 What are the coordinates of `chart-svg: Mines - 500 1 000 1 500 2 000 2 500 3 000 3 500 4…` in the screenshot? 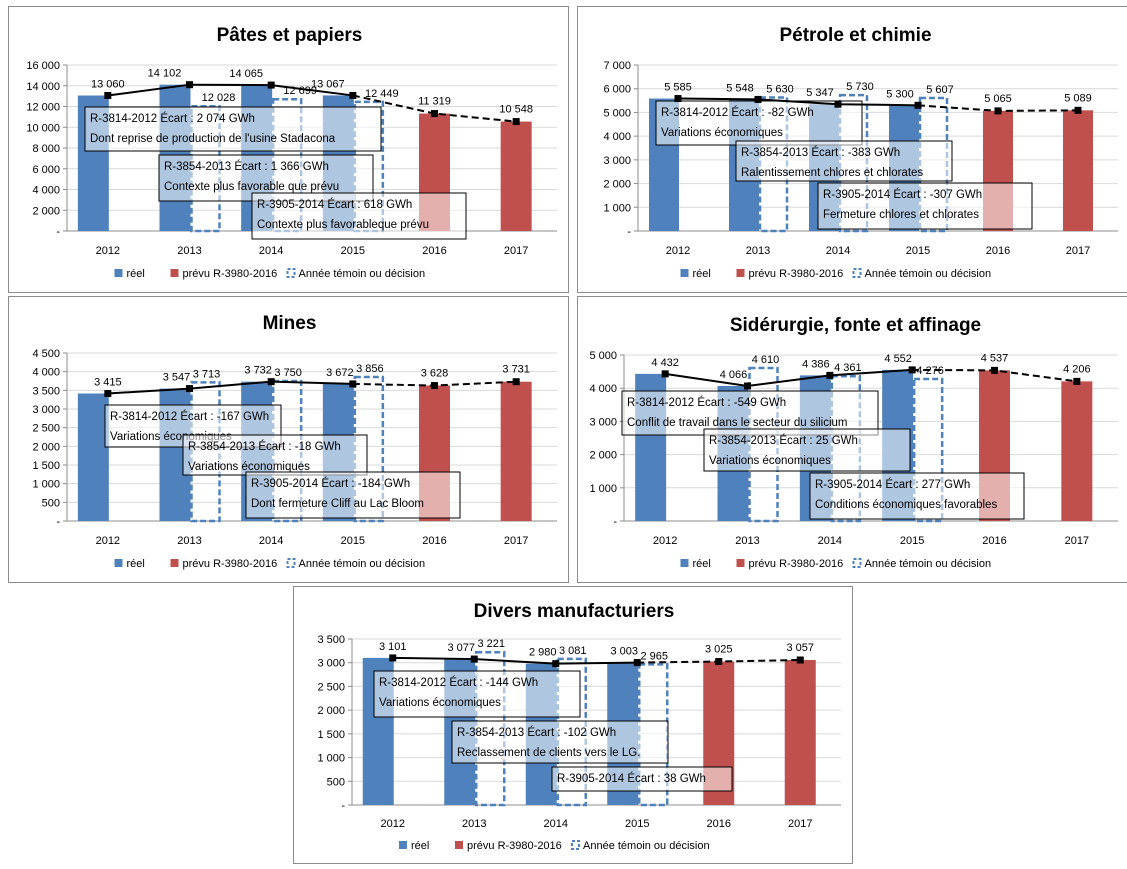 It's located at (294, 441).